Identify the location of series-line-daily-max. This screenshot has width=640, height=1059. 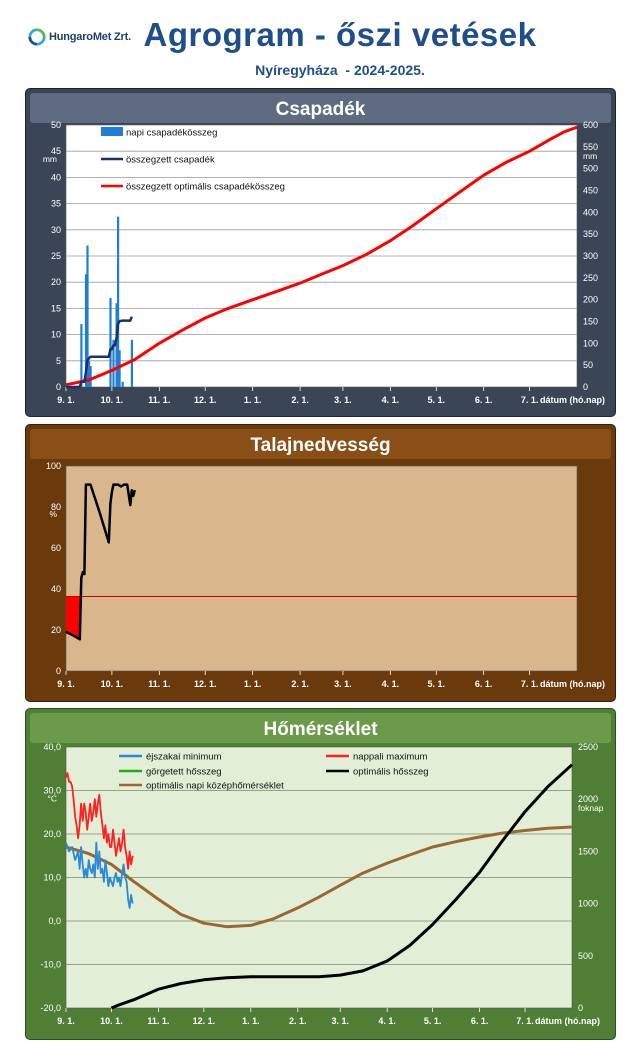
(99, 821).